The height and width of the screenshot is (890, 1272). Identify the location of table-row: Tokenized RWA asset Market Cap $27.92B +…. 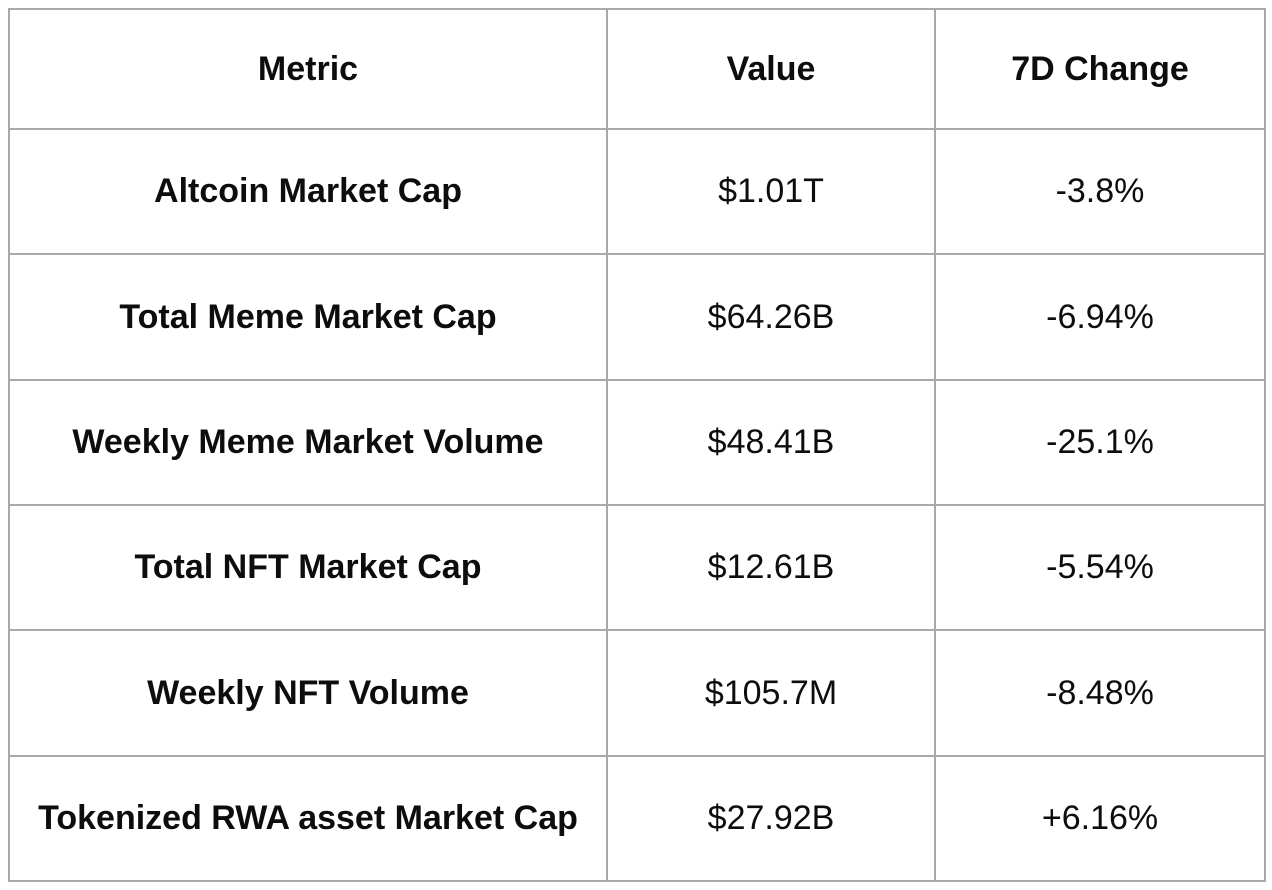
(637, 818).